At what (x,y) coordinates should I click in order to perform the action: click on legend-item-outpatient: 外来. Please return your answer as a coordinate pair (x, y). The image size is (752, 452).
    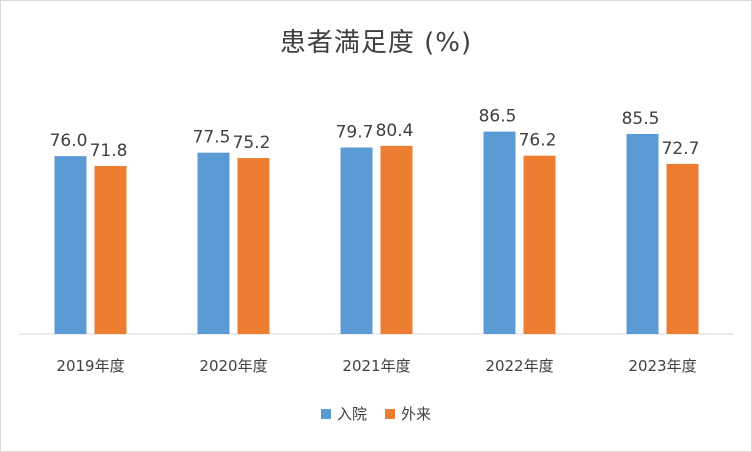
    Looking at the image, I should click on (408, 413).